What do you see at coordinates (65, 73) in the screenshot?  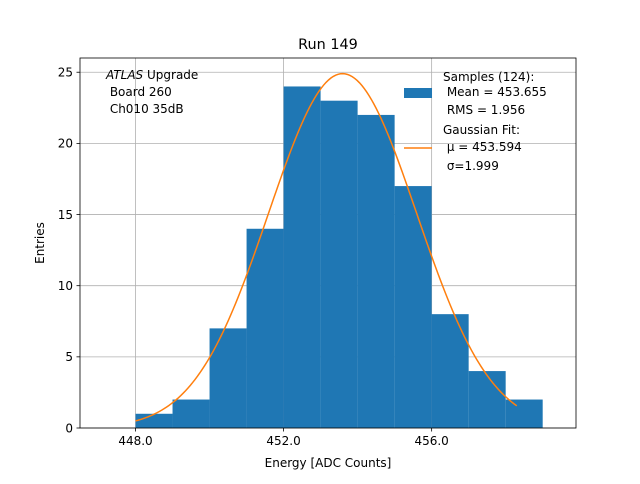 I see `y-tick-label-5: 25` at bounding box center [65, 73].